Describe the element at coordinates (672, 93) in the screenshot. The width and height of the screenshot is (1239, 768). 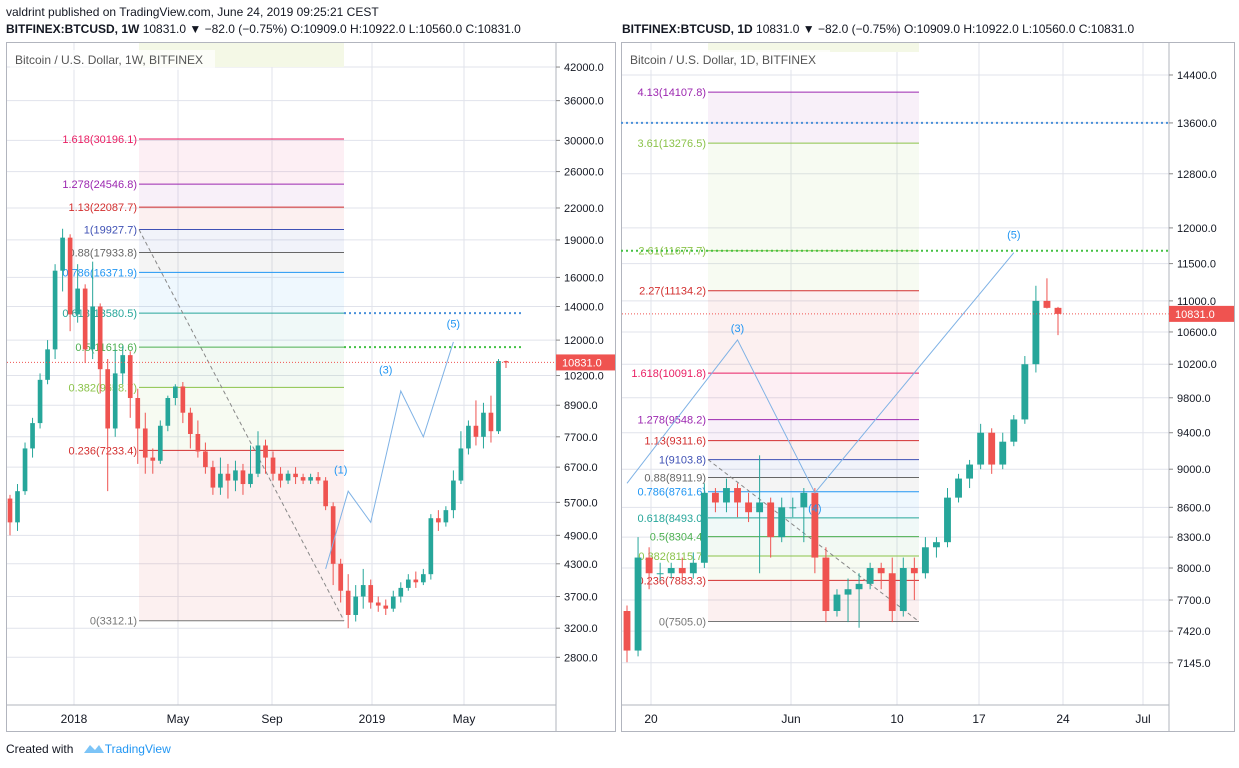
I see `fib-level-label: 4.13(14107.8)` at that location.